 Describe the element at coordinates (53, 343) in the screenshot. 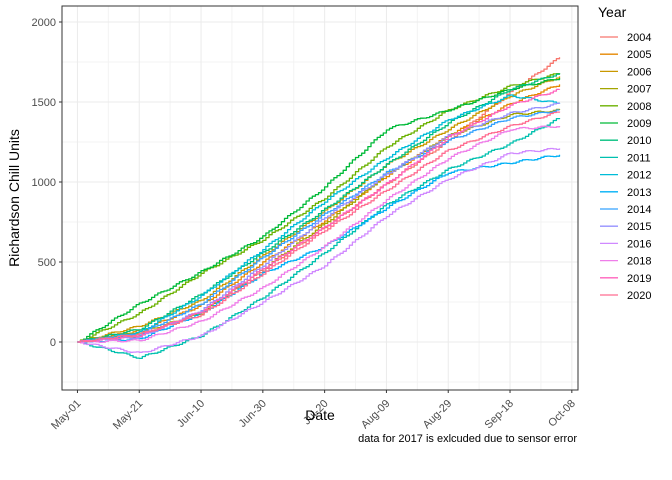

I see `y-tick-label: 0` at that location.